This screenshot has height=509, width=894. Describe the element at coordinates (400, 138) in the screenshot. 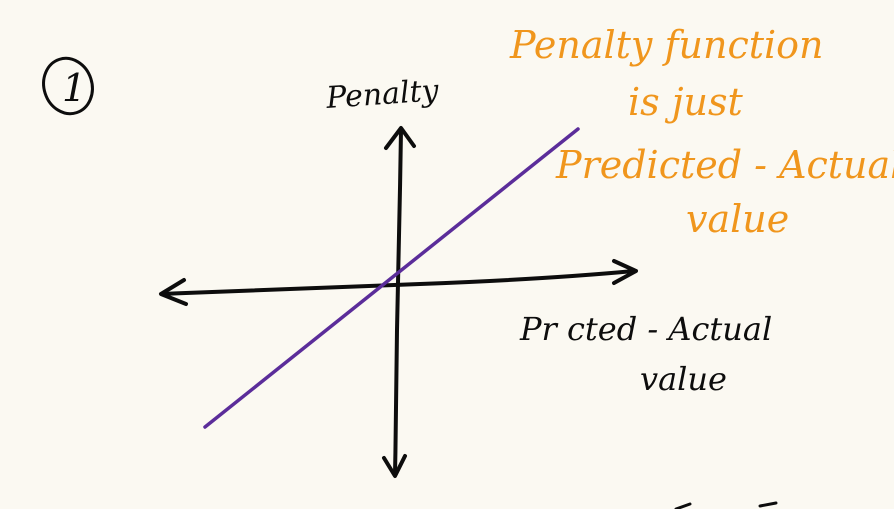

I see `y-axis-arrow-up-icon` at that location.